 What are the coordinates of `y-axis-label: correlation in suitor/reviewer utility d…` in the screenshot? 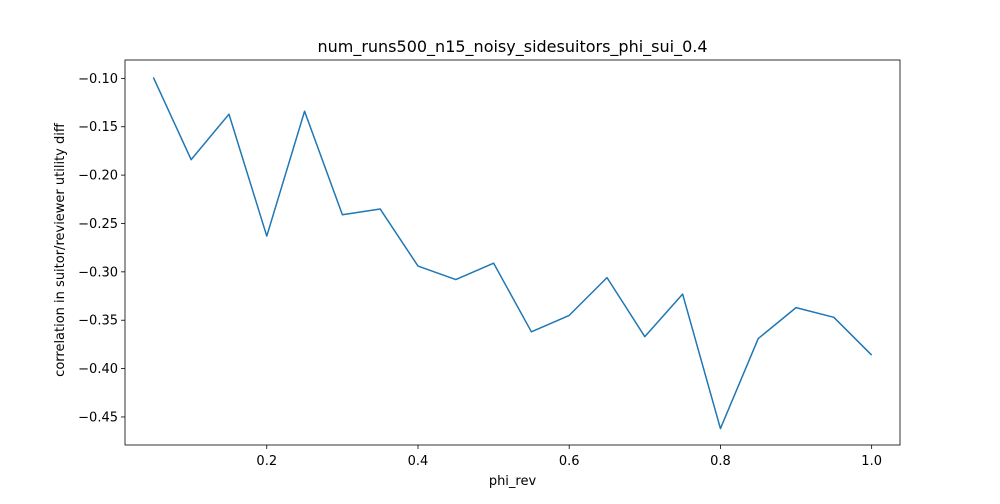 It's located at (60, 249).